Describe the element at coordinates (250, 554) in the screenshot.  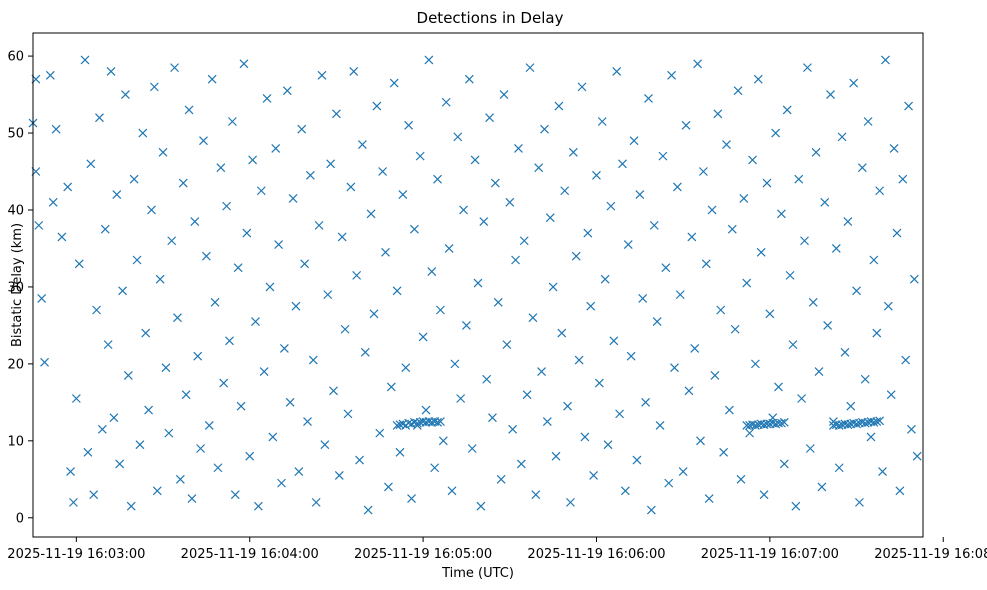
I see `x-tick-label: 2025-11-19 16:04:00` at that location.